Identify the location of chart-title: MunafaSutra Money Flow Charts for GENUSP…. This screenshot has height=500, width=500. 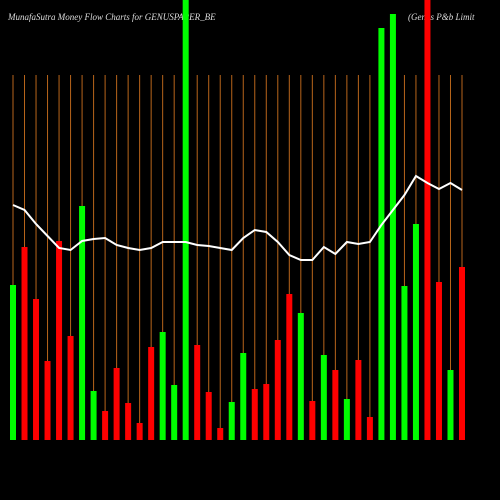
(111, 17).